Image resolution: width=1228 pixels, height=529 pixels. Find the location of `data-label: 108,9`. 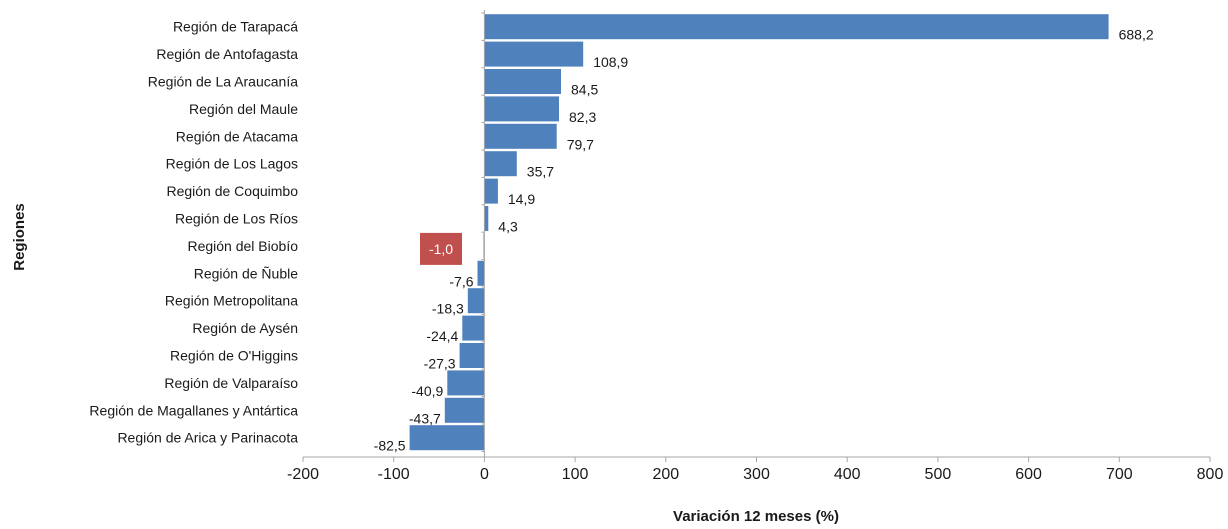

data-label: 108,9 is located at coordinates (610, 62).